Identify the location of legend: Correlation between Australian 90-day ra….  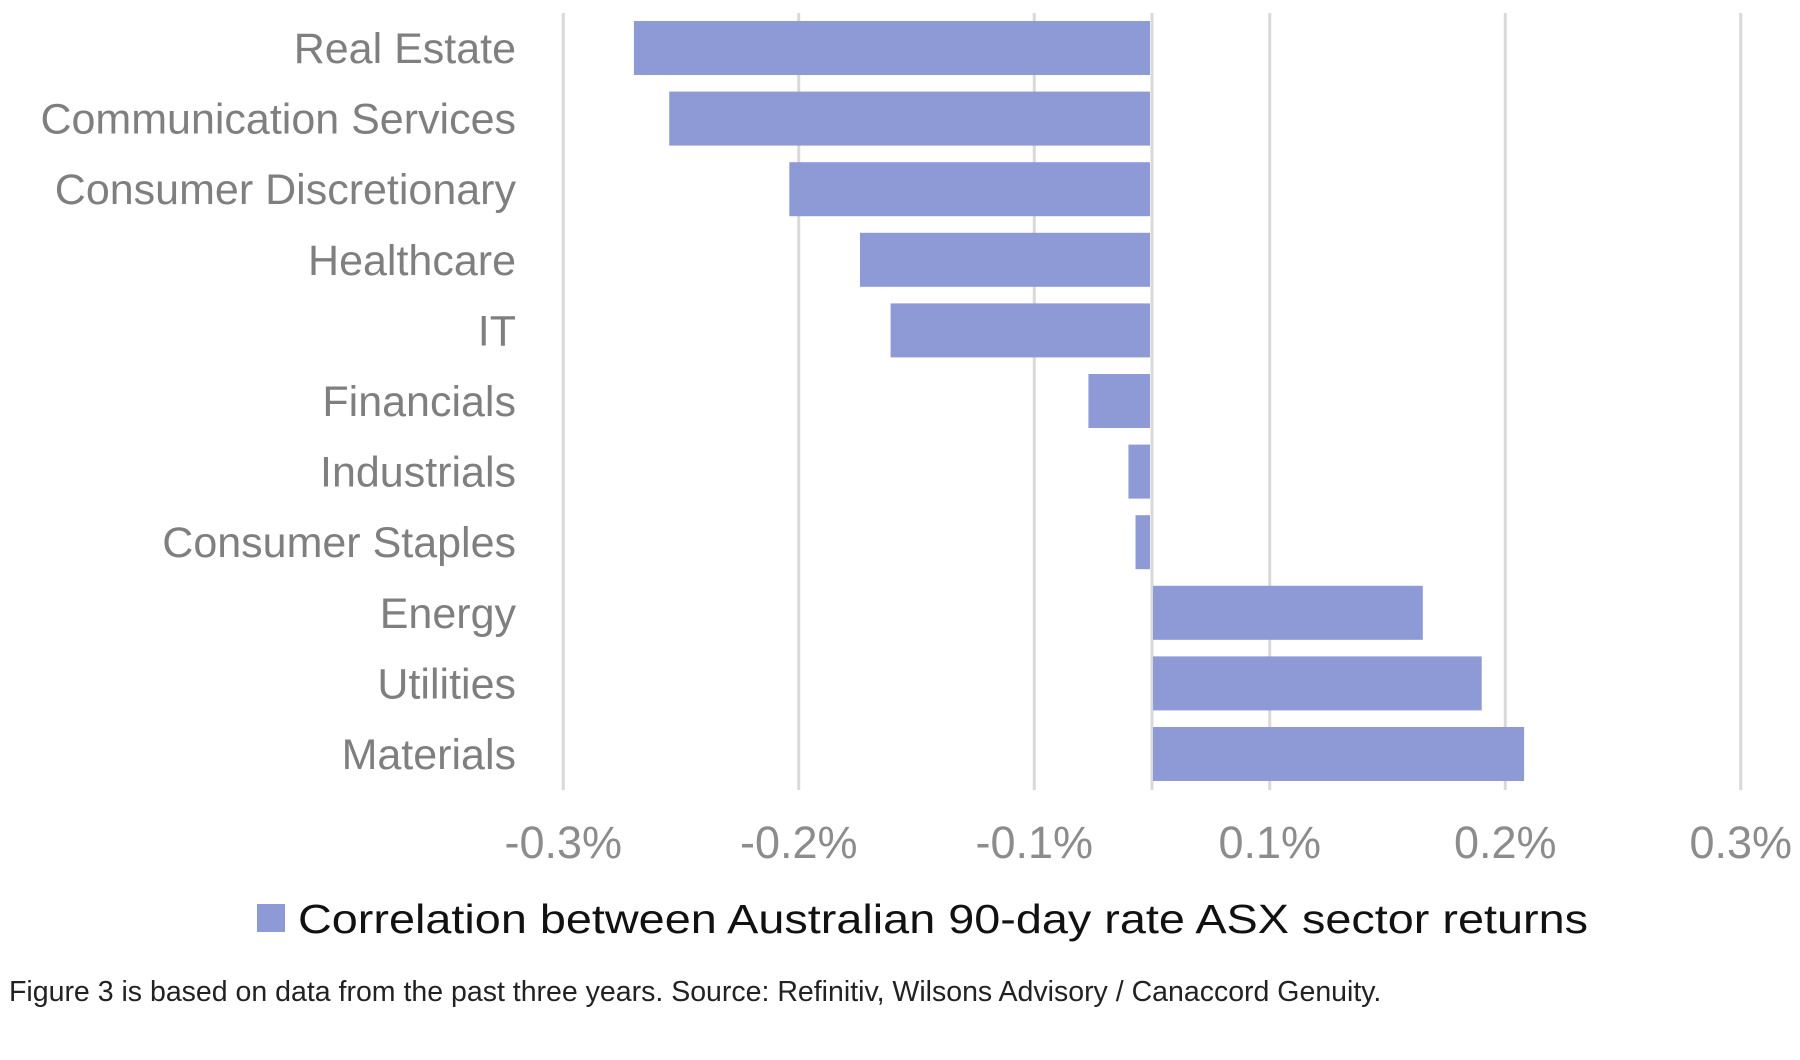
(922, 919).